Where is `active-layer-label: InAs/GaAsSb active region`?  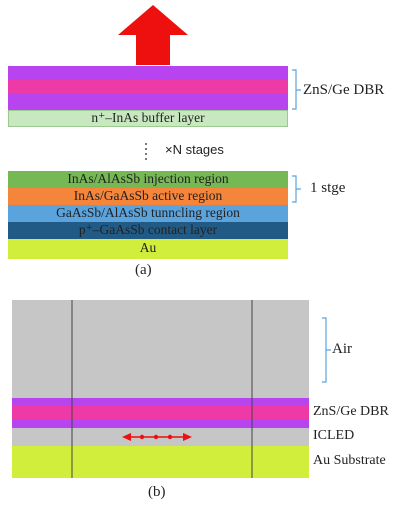
active-layer-label: InAs/GaAsSb active region is located at coordinates (148, 195).